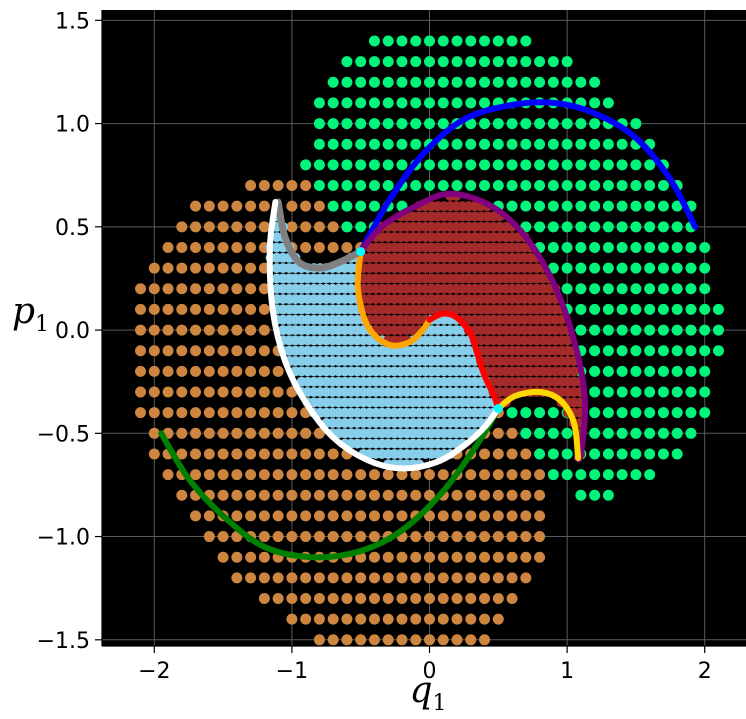 The image size is (746, 719). I want to click on y-tick-label: 0.5, so click(72, 228).